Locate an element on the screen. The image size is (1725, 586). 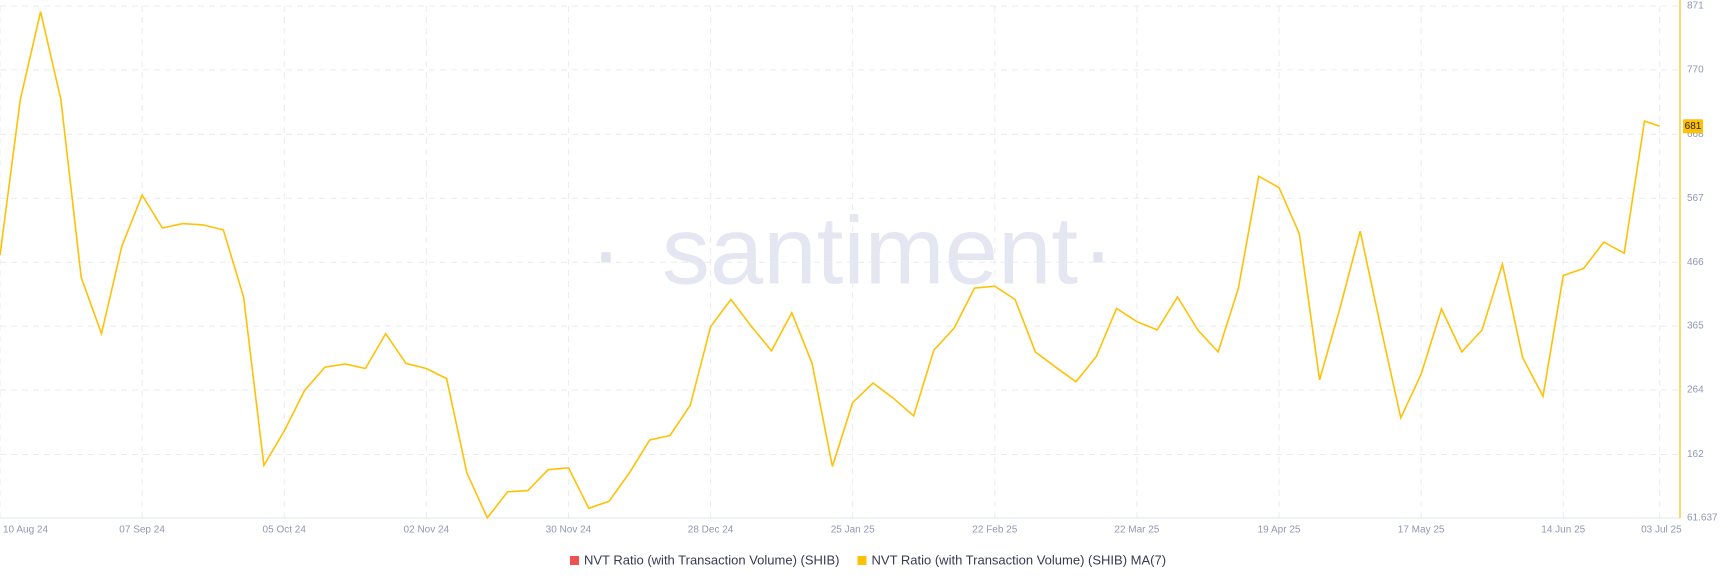
last-value-box is located at coordinates (1693, 126).